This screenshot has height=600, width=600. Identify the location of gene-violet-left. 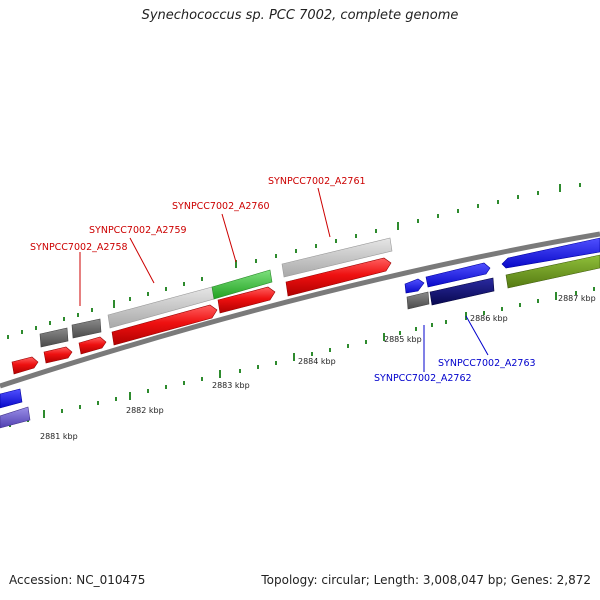
(15, 417).